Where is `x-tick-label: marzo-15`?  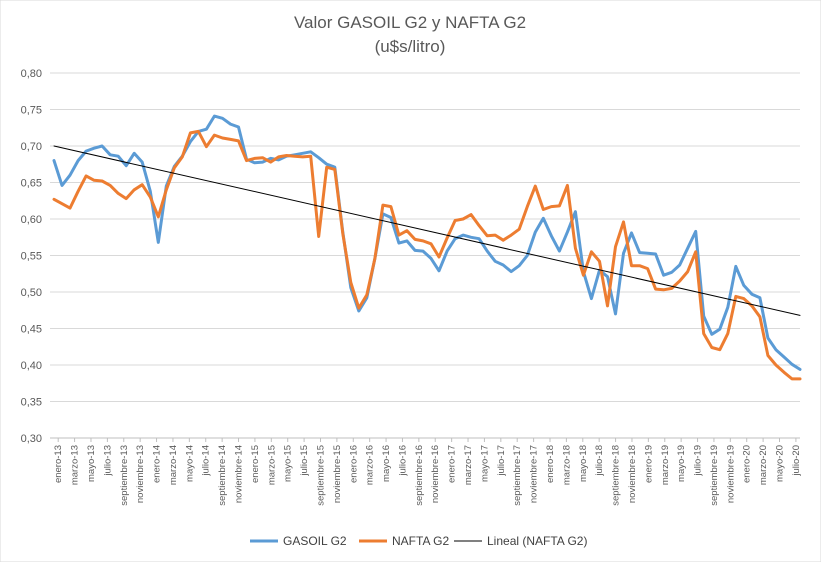
x-tick-label: marzo-15 is located at coordinates (271, 465).